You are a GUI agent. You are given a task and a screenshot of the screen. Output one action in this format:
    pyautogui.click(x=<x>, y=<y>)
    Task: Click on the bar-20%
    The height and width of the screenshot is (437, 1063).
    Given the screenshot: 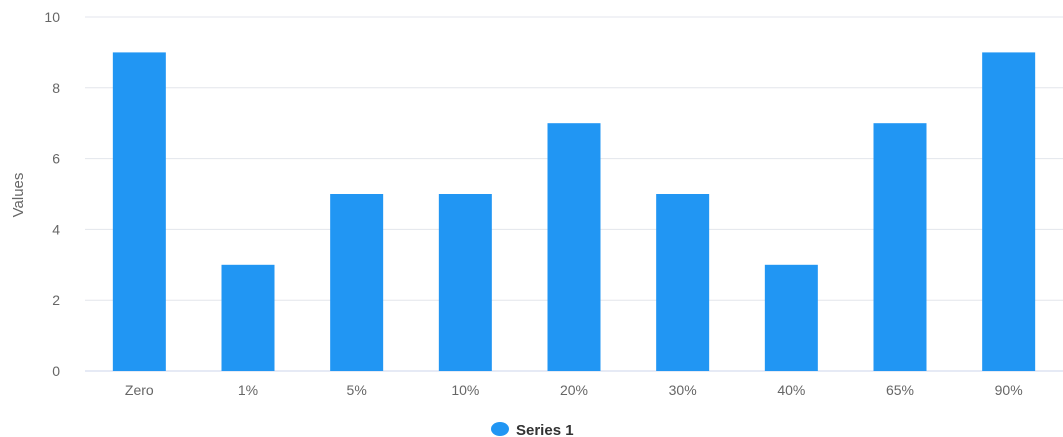 What is the action you would take?
    pyautogui.click(x=574, y=247)
    